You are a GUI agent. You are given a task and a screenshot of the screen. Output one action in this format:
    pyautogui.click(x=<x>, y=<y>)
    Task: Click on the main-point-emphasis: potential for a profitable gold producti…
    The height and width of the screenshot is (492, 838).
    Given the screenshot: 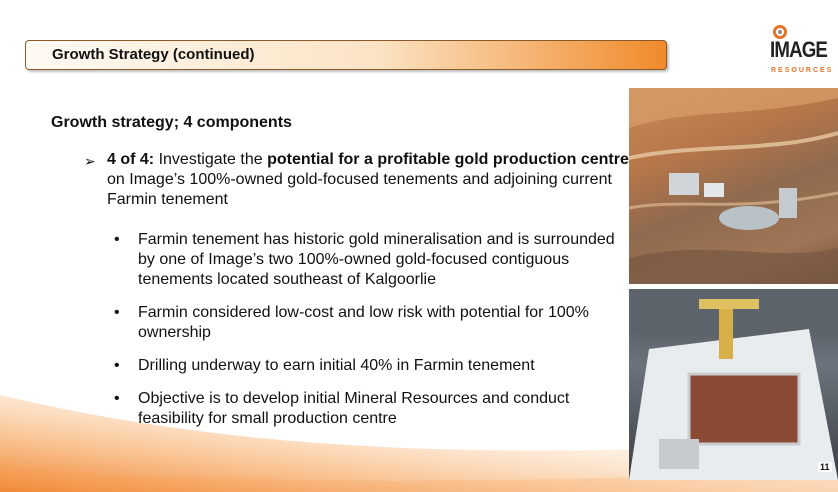 What is the action you would take?
    pyautogui.click(x=448, y=159)
    